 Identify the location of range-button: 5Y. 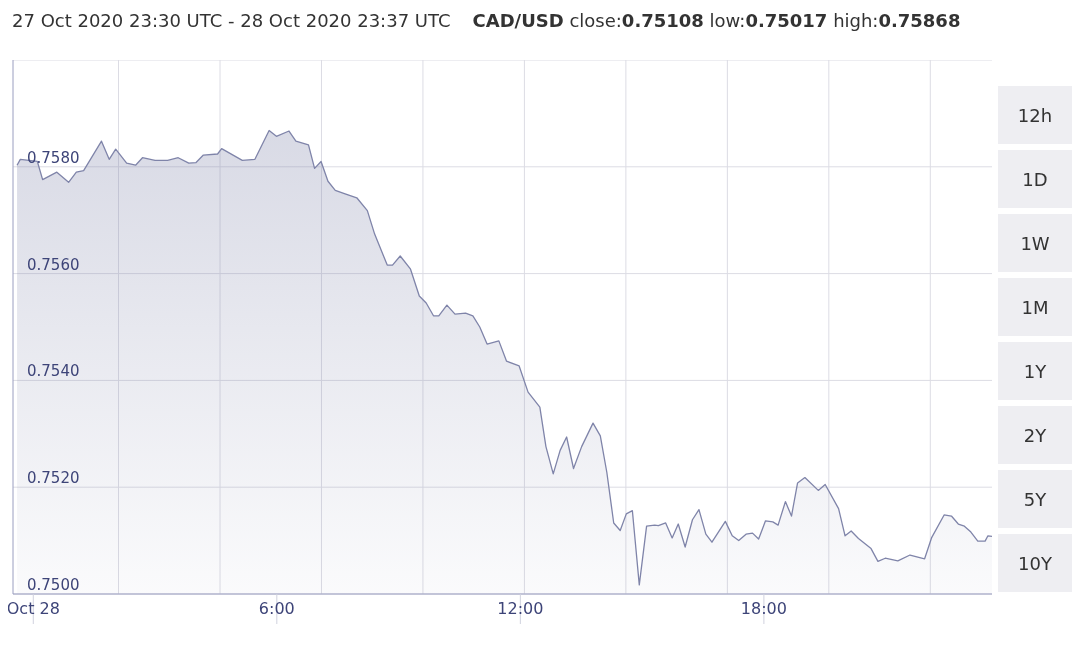
(1035, 499).